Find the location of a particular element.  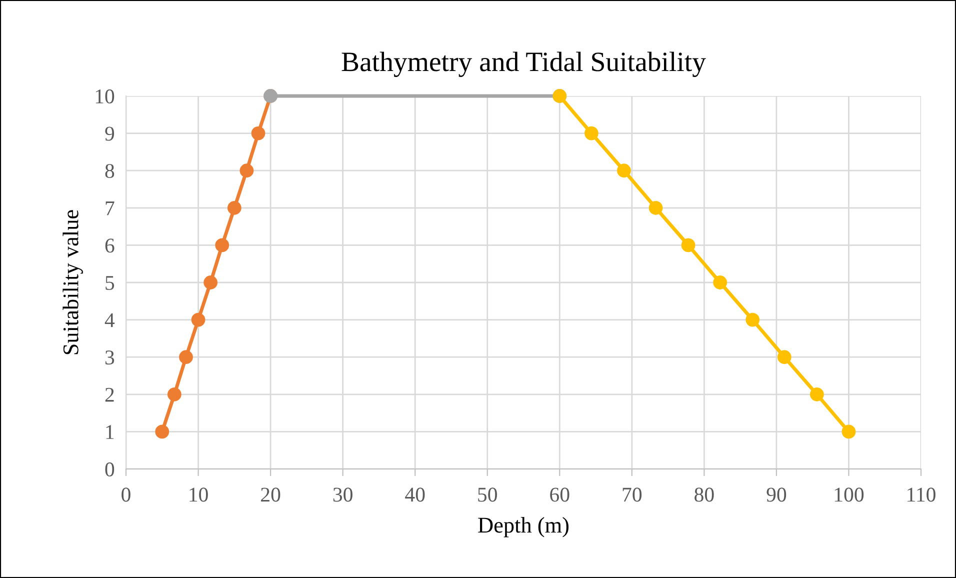

x-axis-title: Depth (m) is located at coordinates (523, 527).